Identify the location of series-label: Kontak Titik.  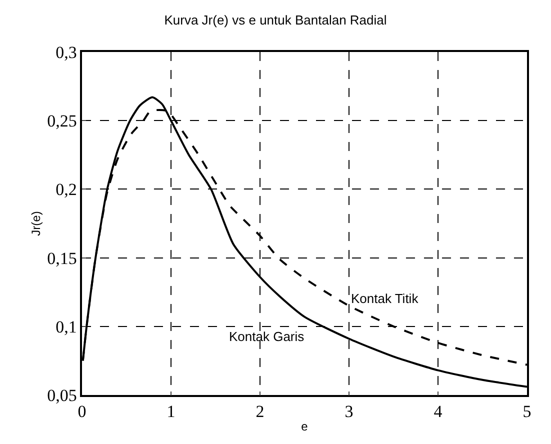
(385, 298).